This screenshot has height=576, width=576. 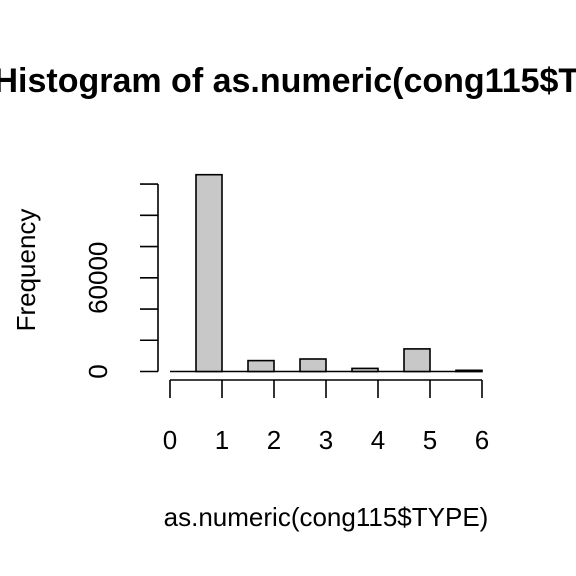 What do you see at coordinates (274, 440) in the screenshot?
I see `x-tick-label-2: 2` at bounding box center [274, 440].